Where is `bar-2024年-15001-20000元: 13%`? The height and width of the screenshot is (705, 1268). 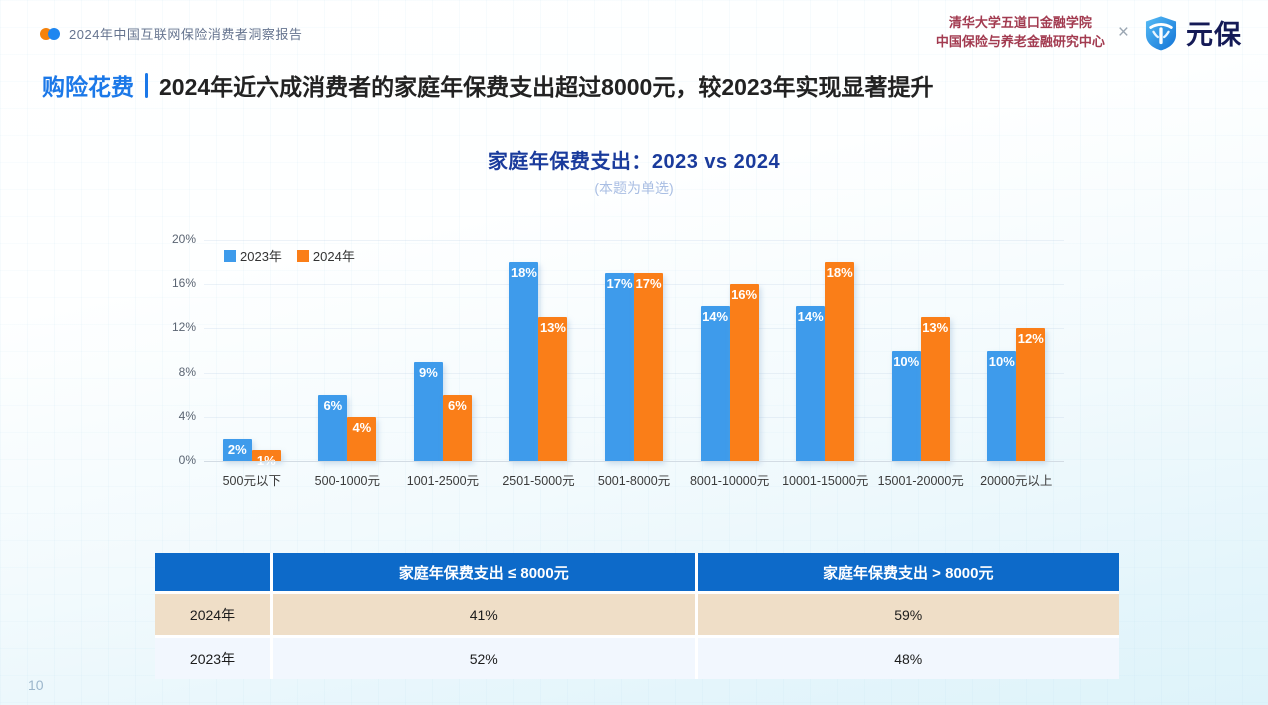 bar-2024年-15001-20000元: 13% is located at coordinates (935, 389).